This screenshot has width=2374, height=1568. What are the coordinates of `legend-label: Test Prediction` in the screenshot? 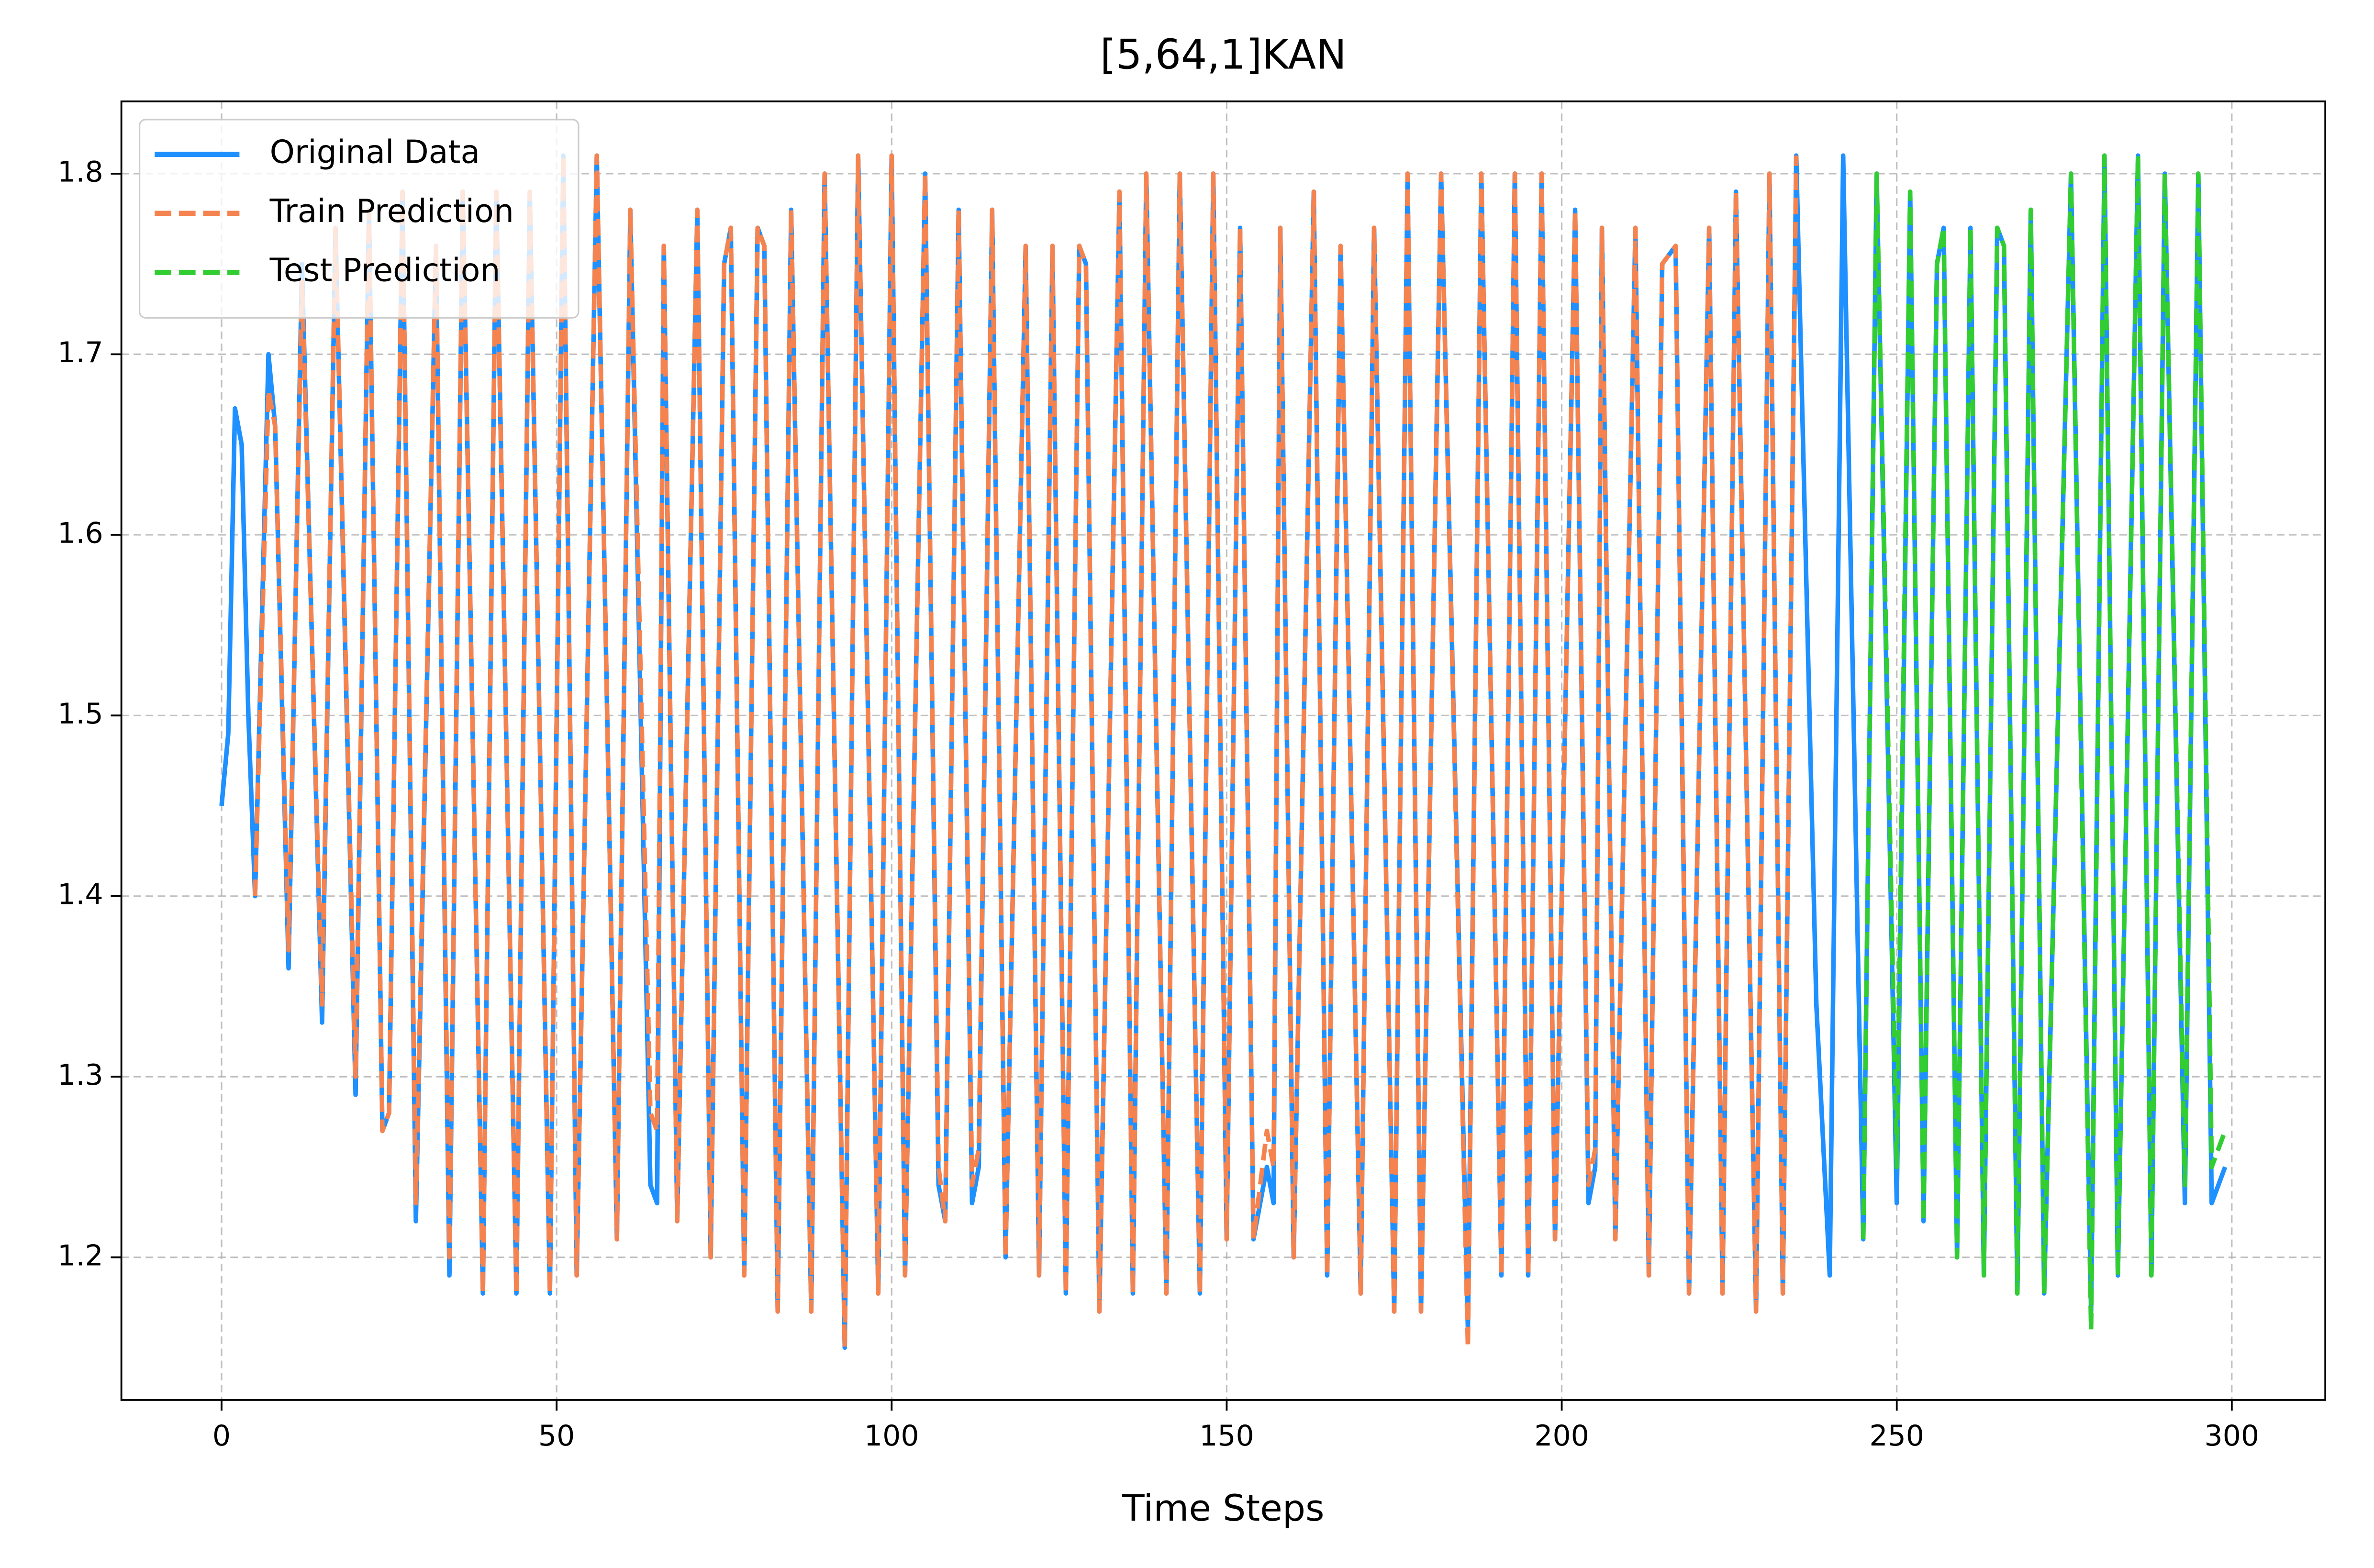 It's located at (385, 270).